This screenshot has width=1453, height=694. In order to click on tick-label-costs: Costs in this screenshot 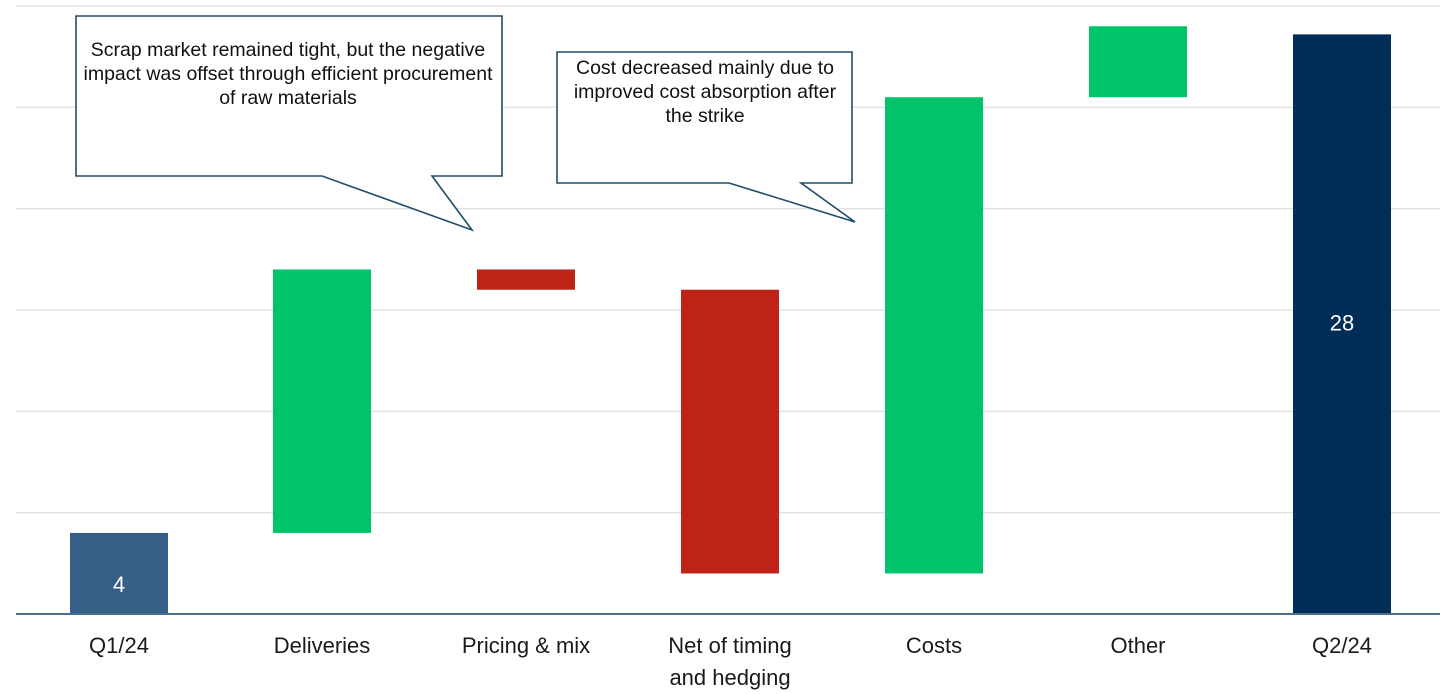, I will do `click(934, 645)`.